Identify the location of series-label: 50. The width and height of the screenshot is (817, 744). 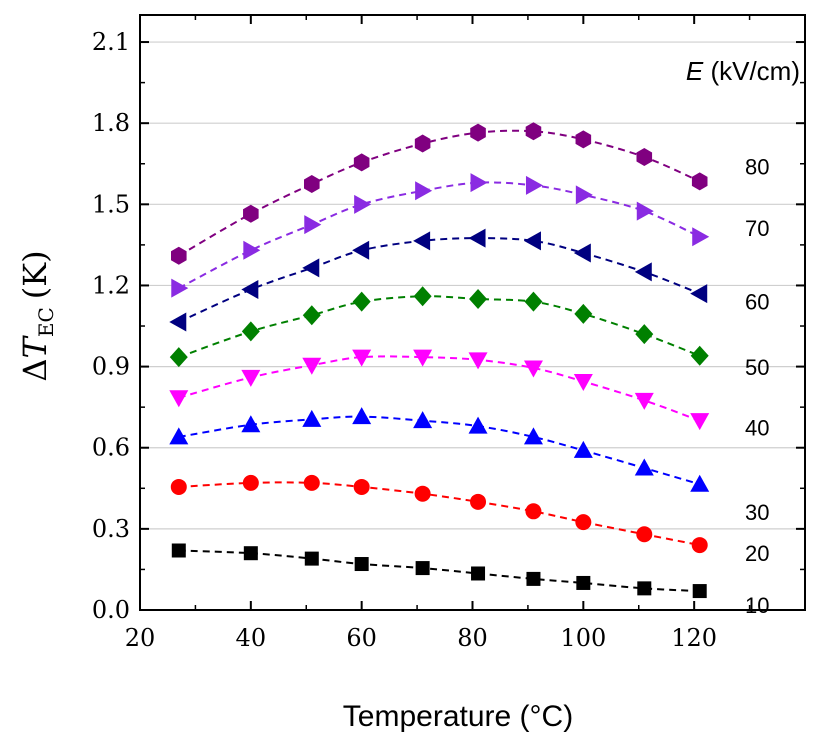
(757, 367).